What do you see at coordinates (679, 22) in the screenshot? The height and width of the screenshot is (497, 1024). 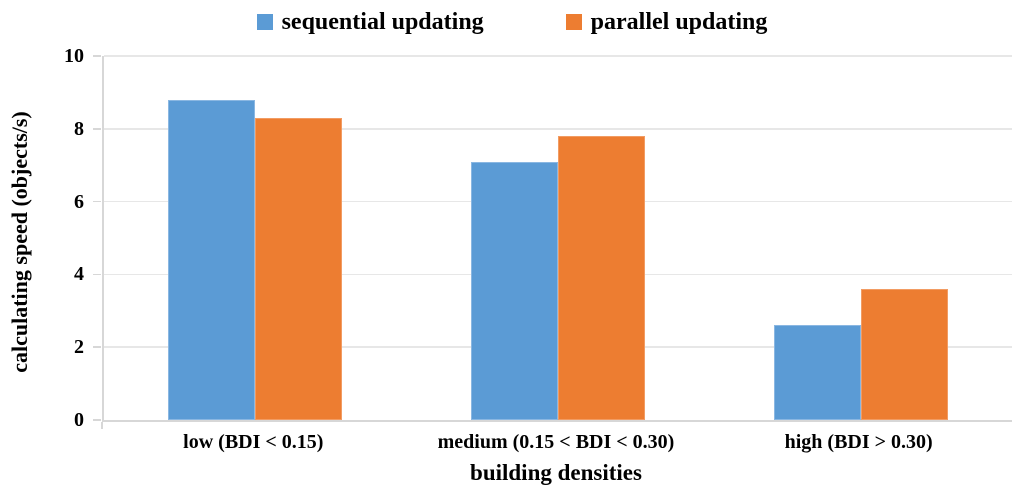 I see `legend-label-parallel: parallel updating` at bounding box center [679, 22].